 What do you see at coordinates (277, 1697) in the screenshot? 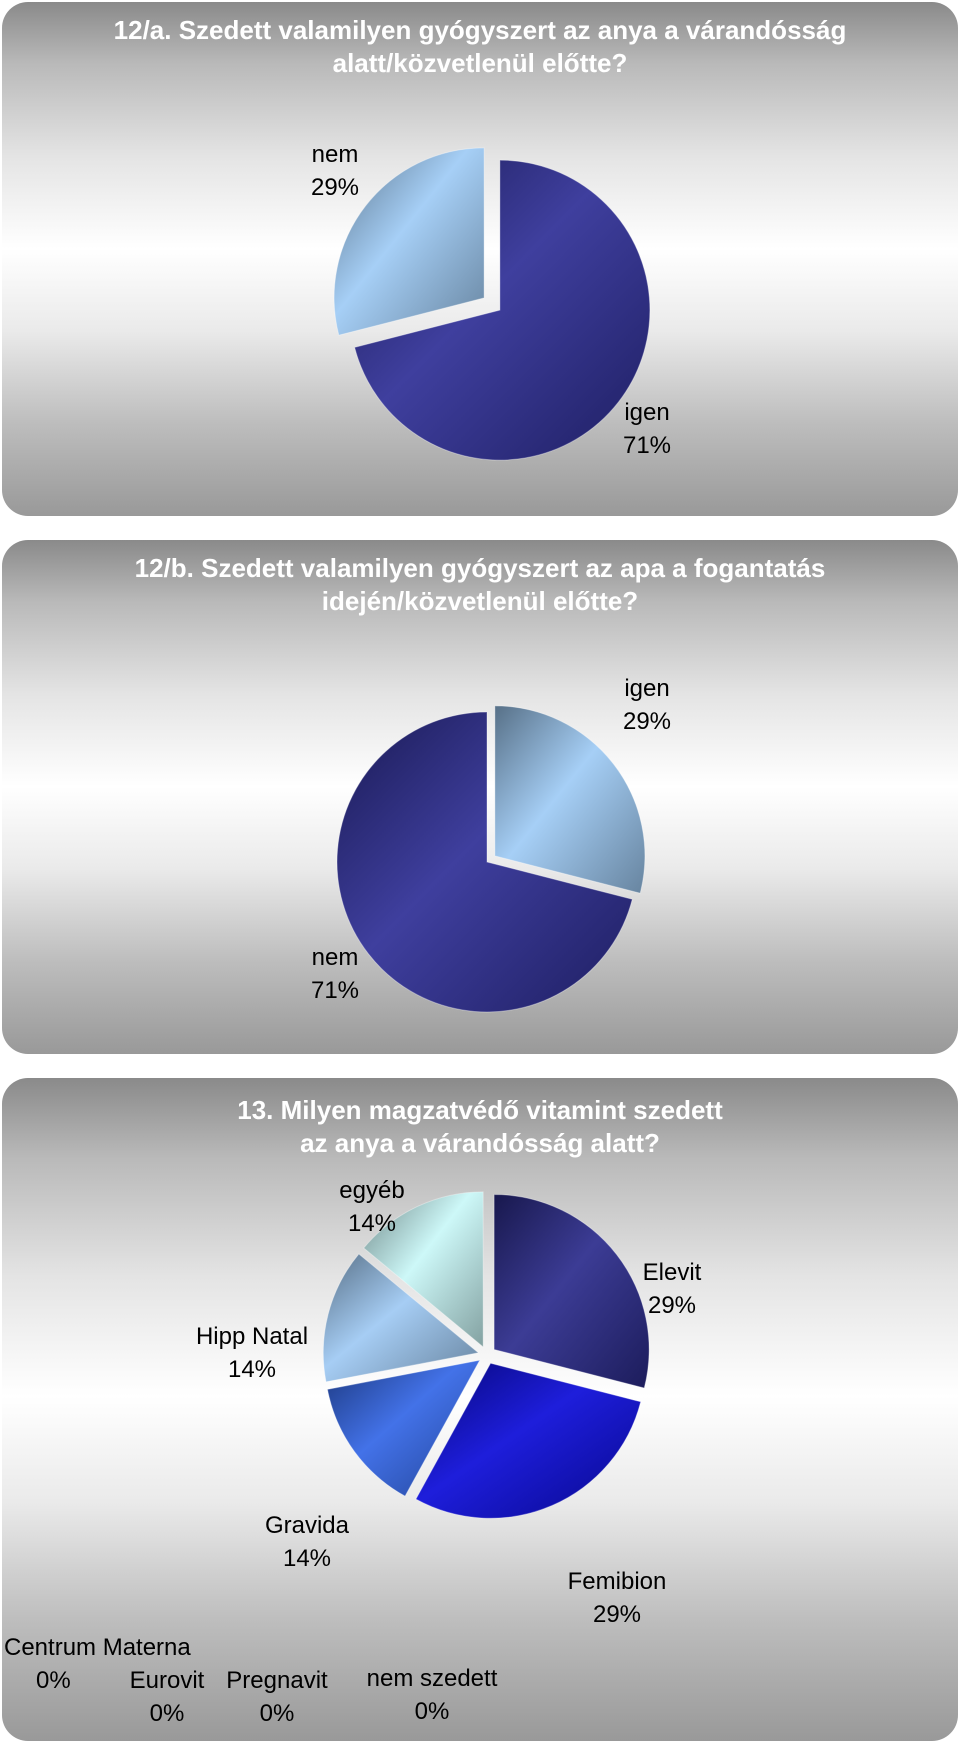
I see `slice-label-pregnavit: Pregnavit 0%` at bounding box center [277, 1697].